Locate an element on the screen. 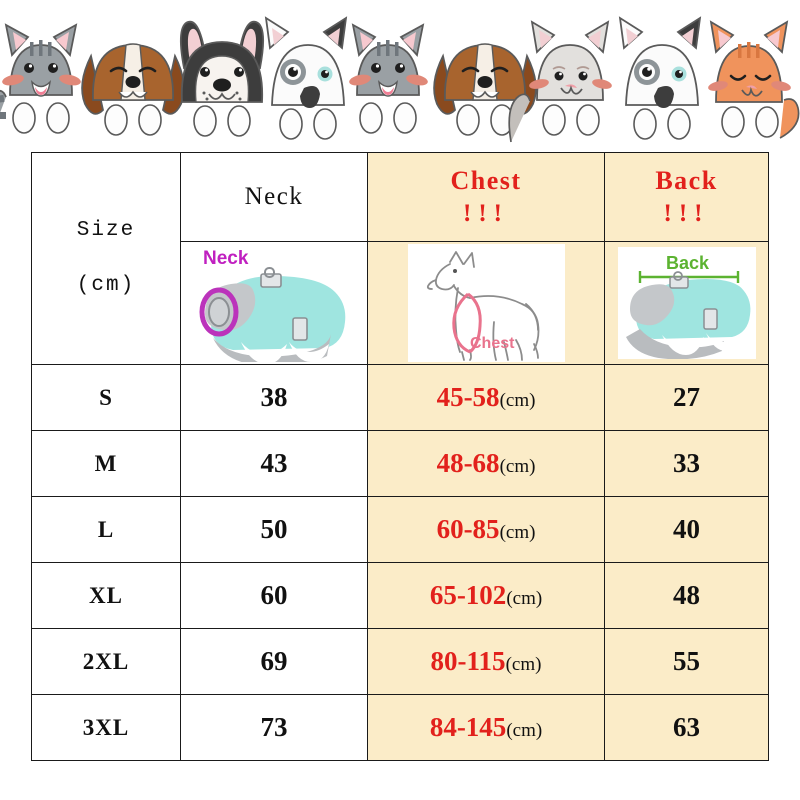  back-value: 55 is located at coordinates (686, 661).